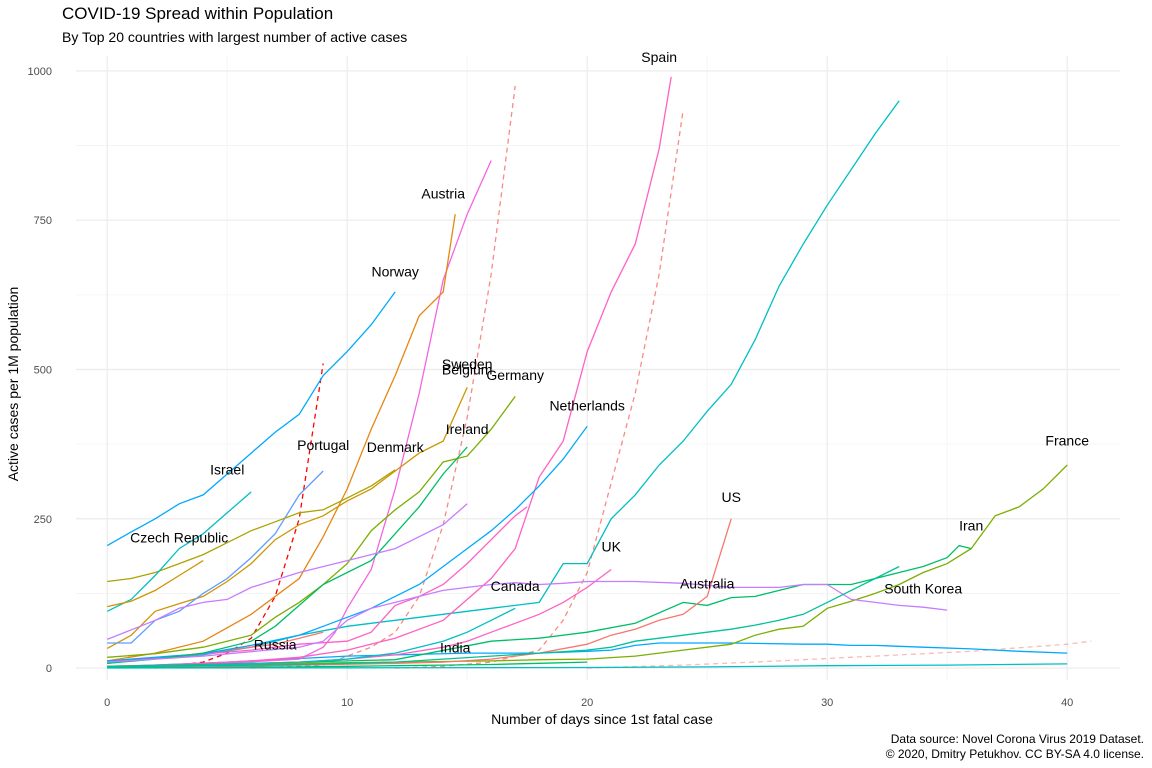 The width and height of the screenshot is (1152, 768). I want to click on x-axis-title: Number of days since 1st fatal case, so click(602, 719).